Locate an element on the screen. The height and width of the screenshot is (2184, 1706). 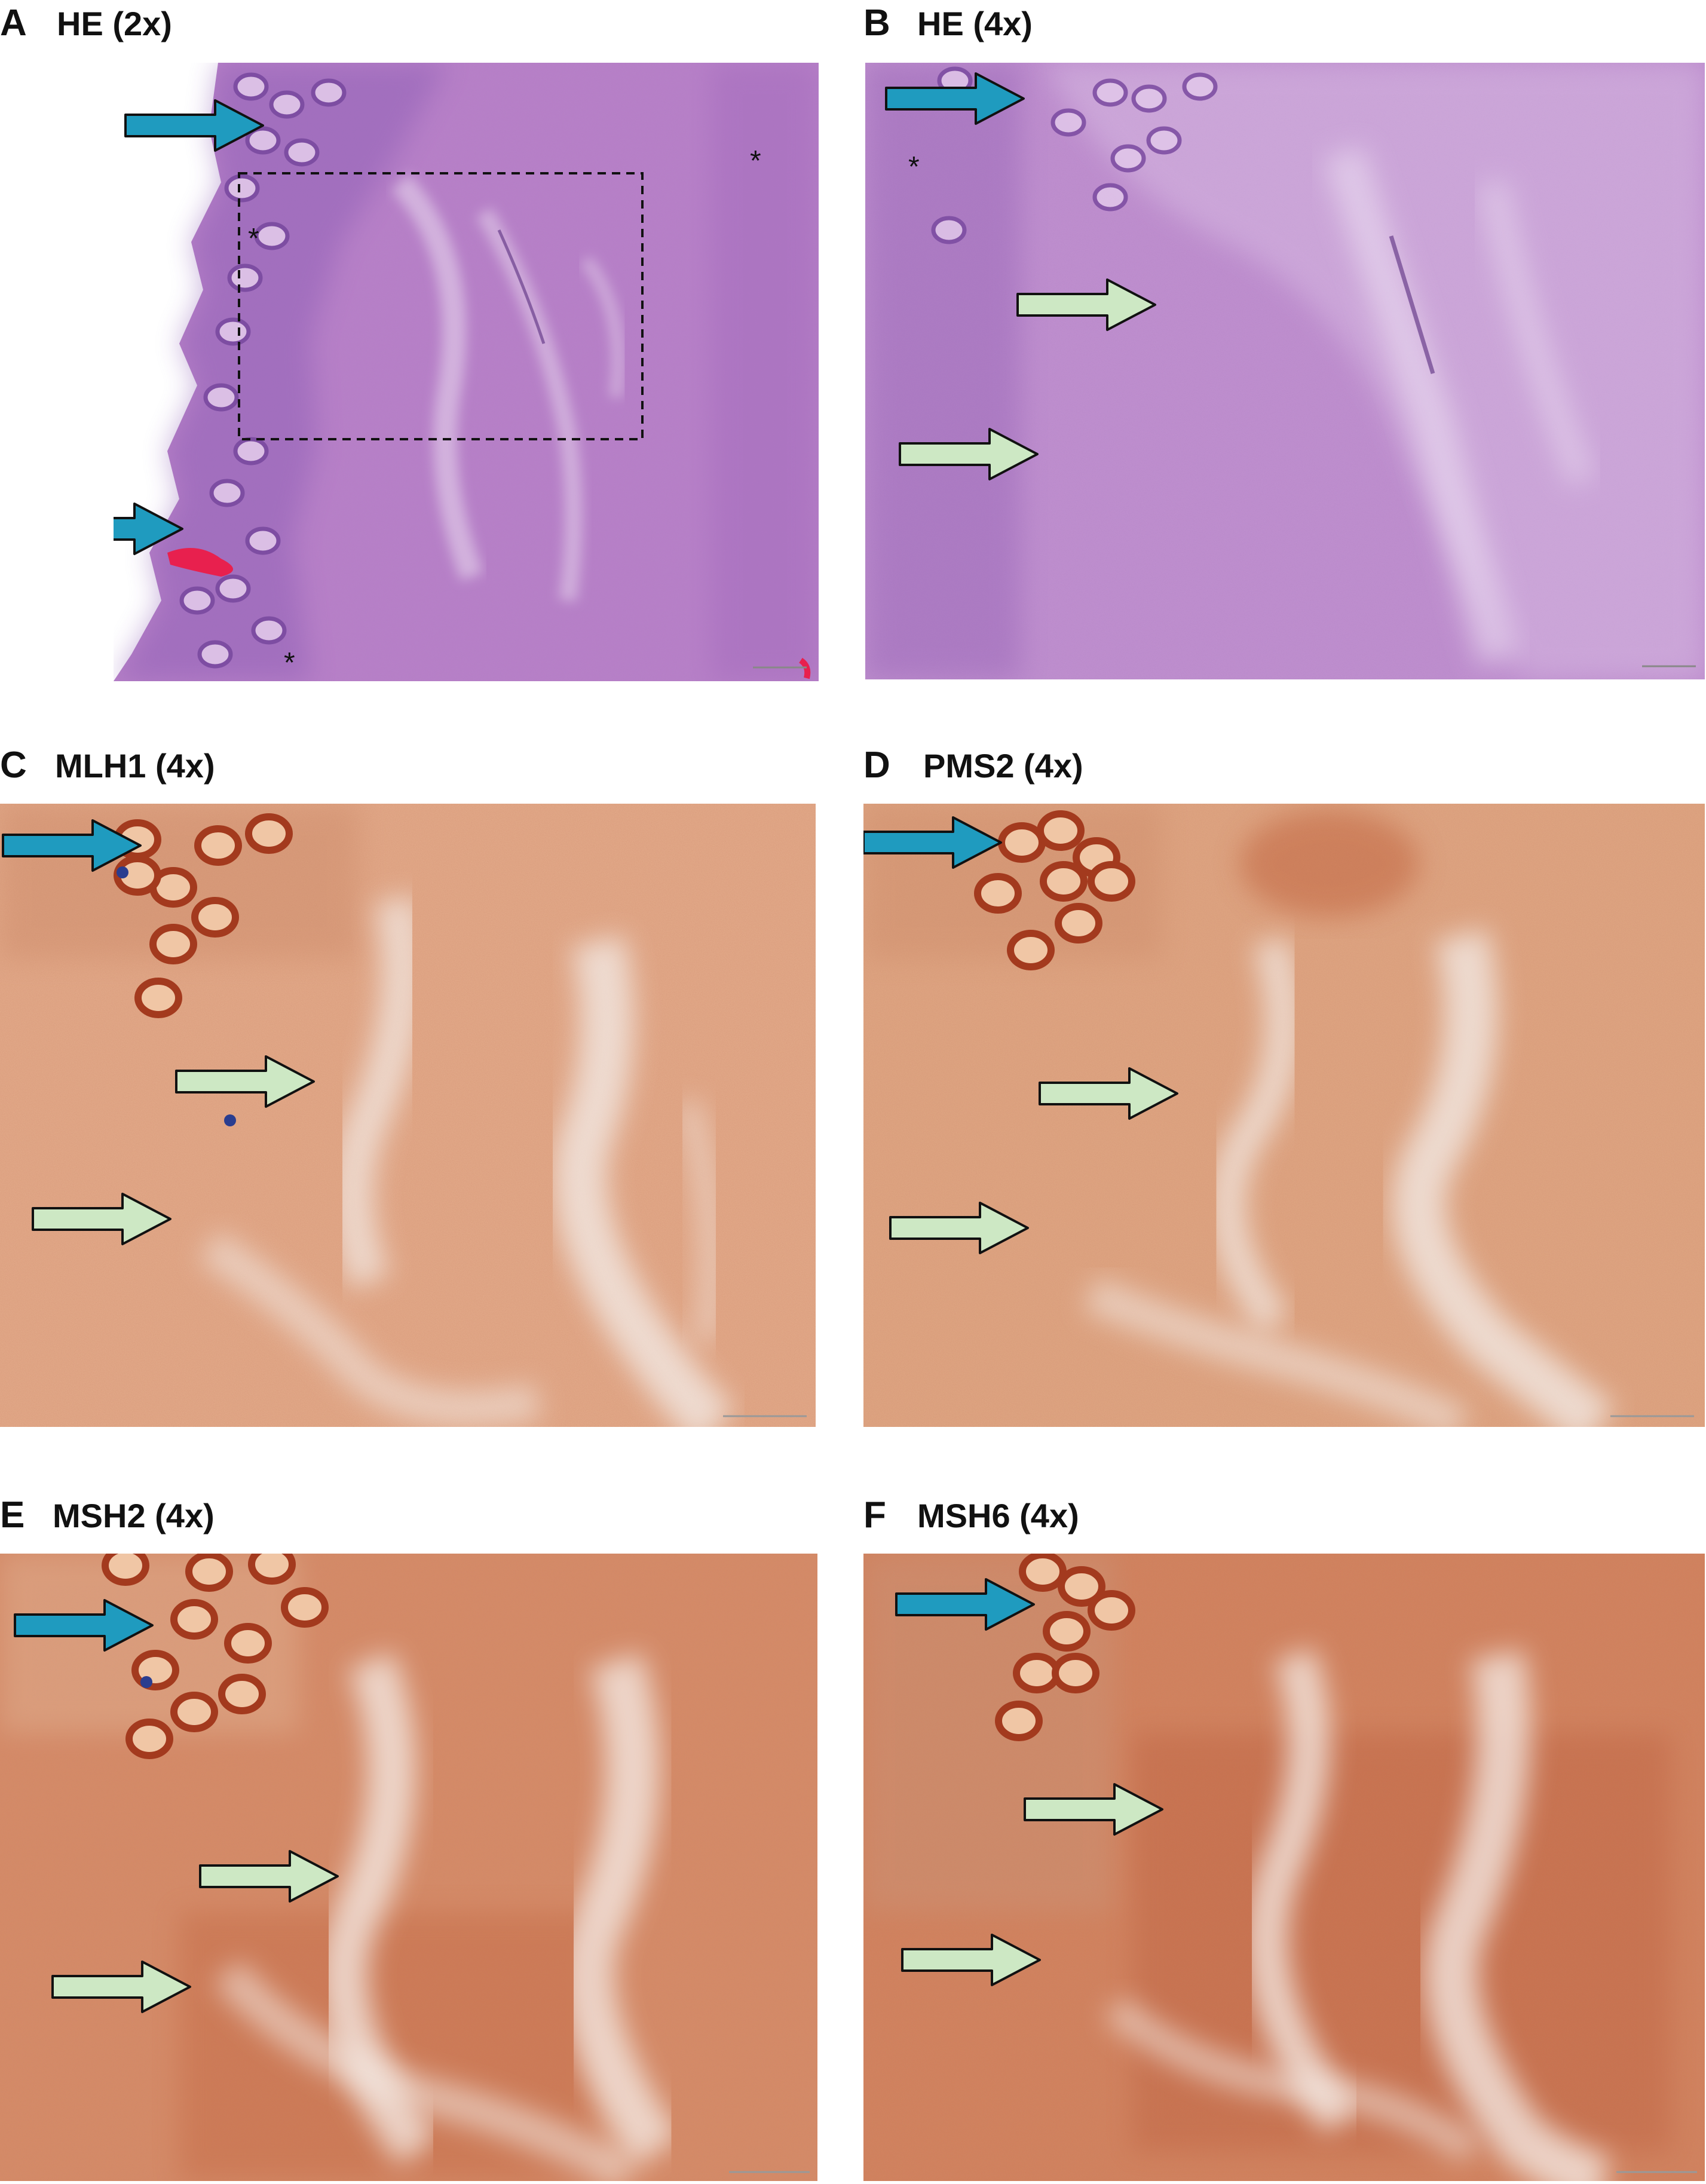
panel-a-micrograph: * * * is located at coordinates (467, 372).